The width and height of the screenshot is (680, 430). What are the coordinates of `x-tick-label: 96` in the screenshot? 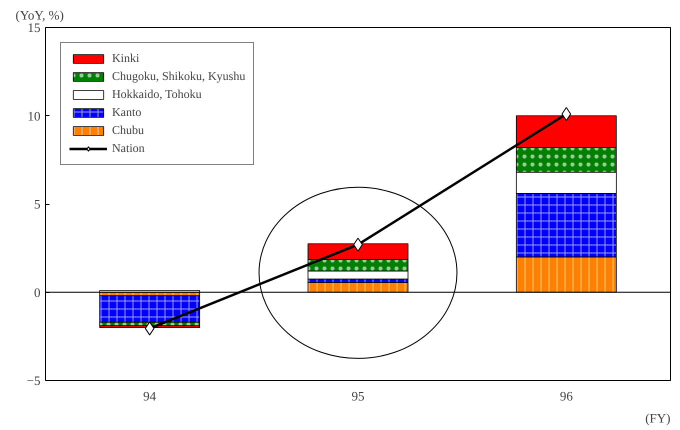 It's located at (567, 396).